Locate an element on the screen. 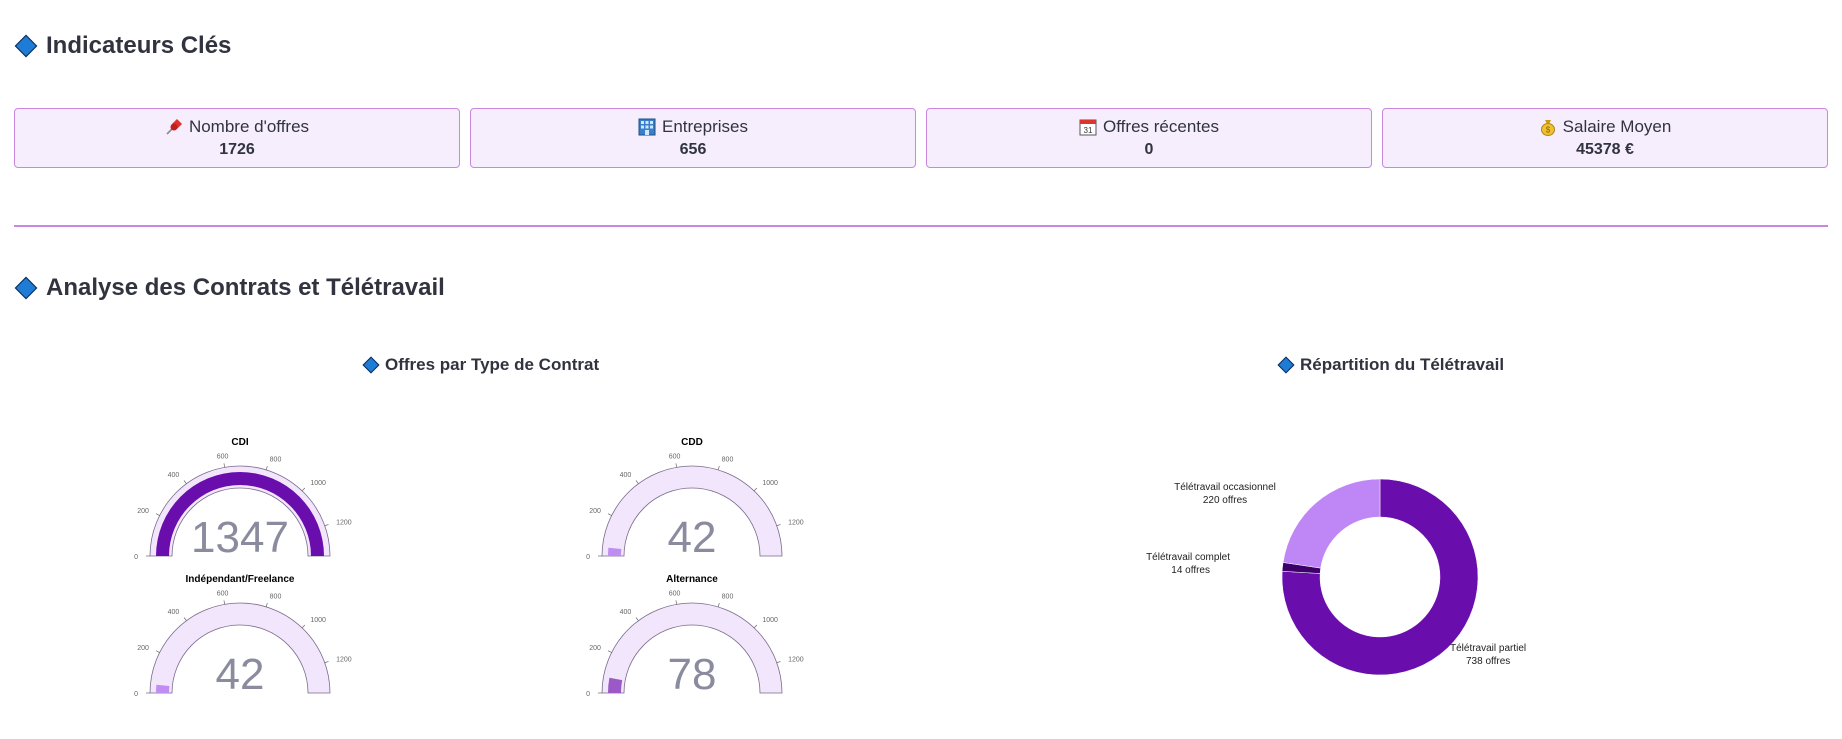 Image resolution: width=1842 pixels, height=739 pixels. section-title-text: Indicateurs Clés is located at coordinates (139, 45).